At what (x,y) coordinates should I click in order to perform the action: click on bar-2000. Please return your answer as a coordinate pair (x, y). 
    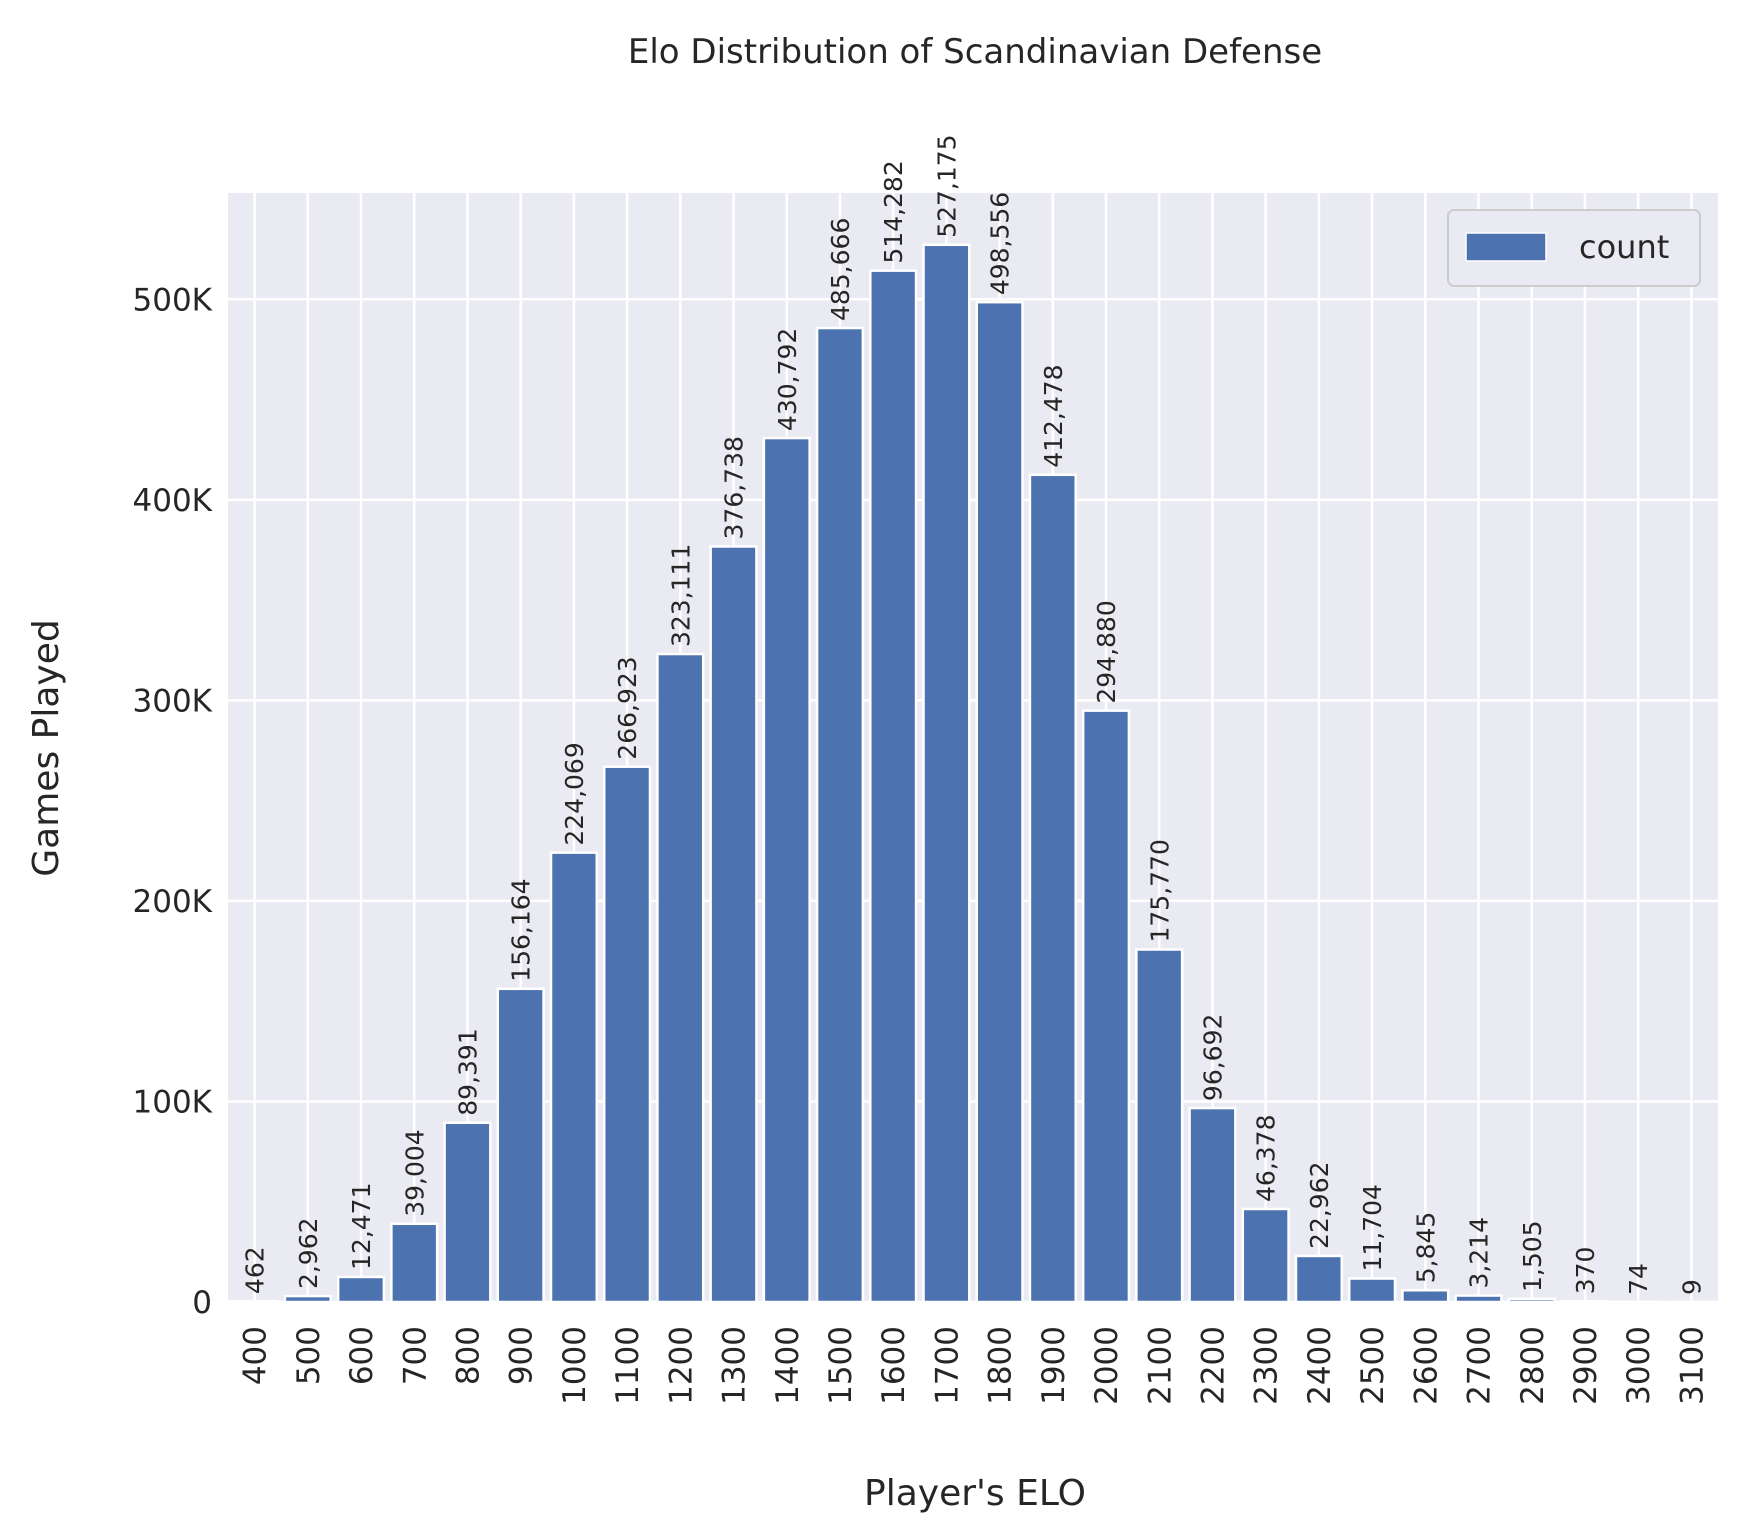
    Looking at the image, I should click on (1106, 1006).